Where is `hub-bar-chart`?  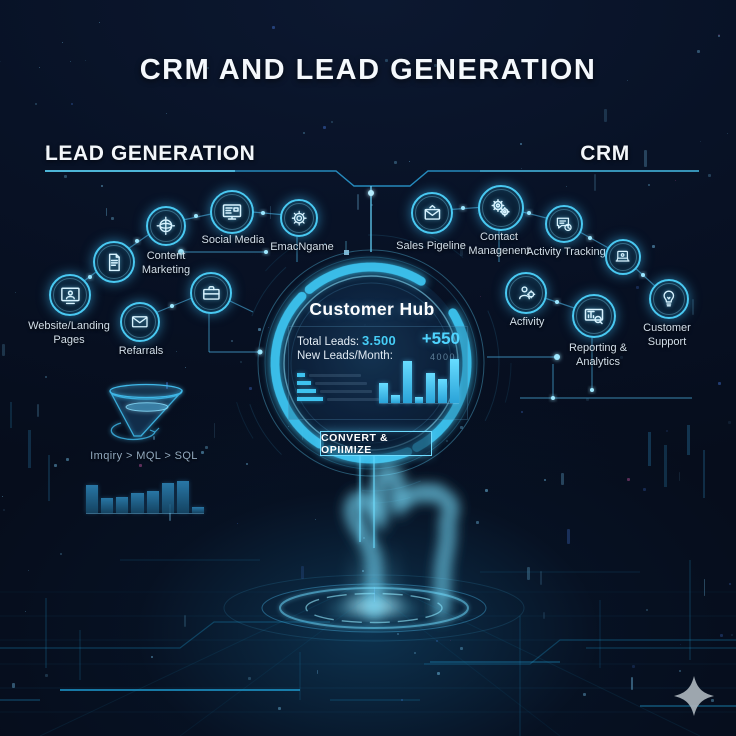 hub-bar-chart is located at coordinates (419, 379).